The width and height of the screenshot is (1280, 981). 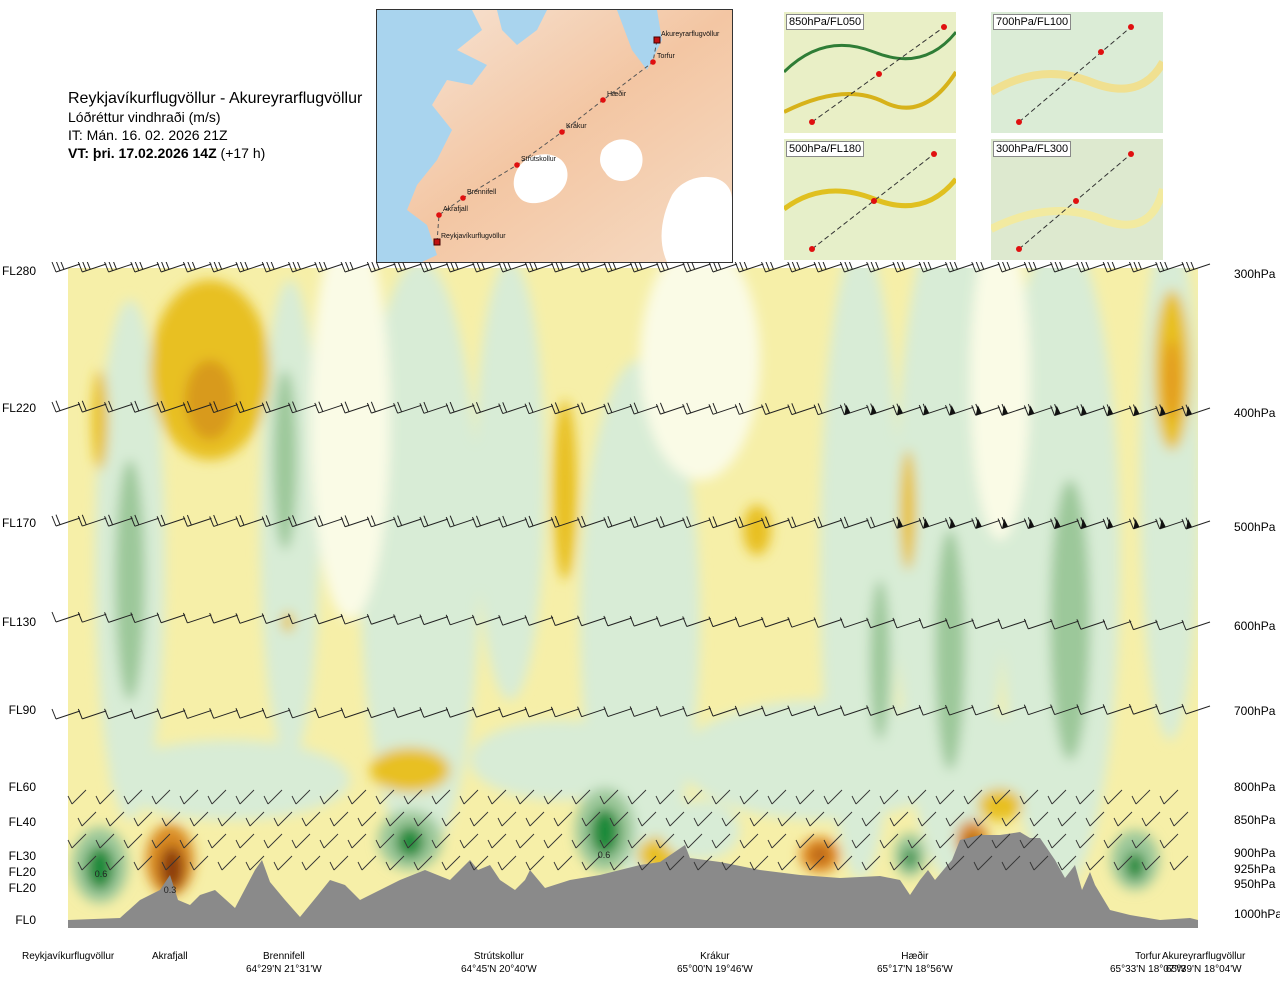 I want to click on thumb-700-svg, so click(x=1077, y=72).